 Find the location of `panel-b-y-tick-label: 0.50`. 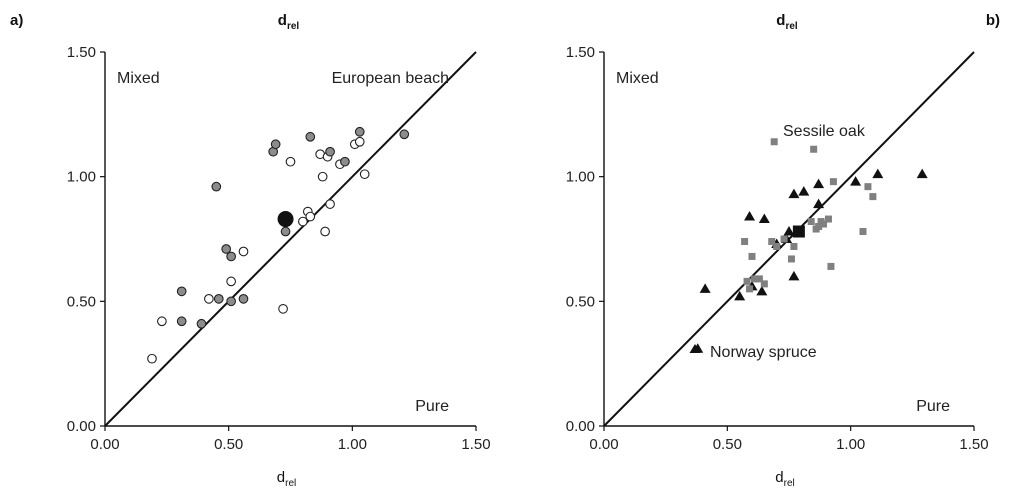

panel-b-y-tick-label: 0.50 is located at coordinates (580, 301).